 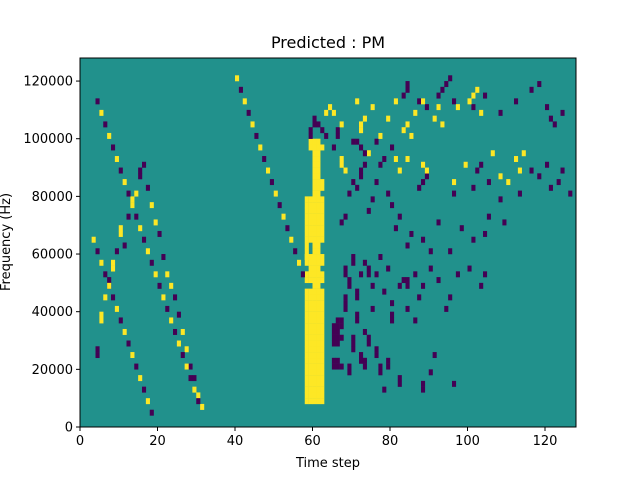 I want to click on x-tick-label: 40, so click(x=235, y=441).